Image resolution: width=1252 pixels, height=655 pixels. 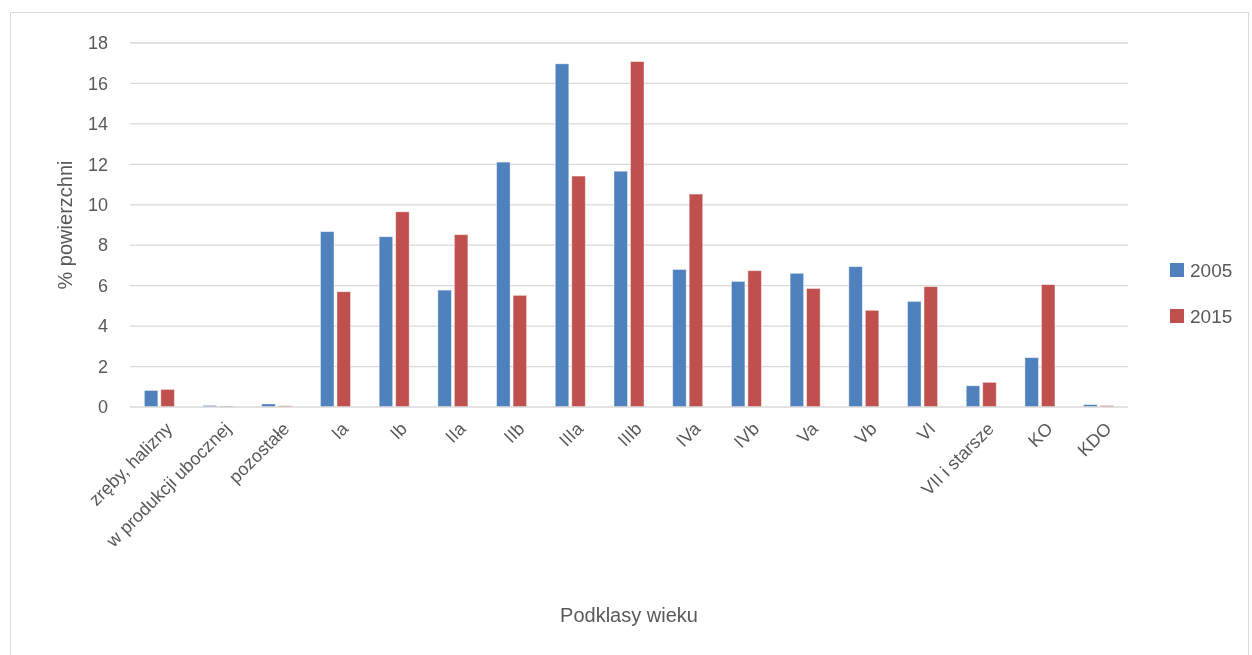 What do you see at coordinates (102, 245) in the screenshot?
I see `y-tick-label: 8` at bounding box center [102, 245].